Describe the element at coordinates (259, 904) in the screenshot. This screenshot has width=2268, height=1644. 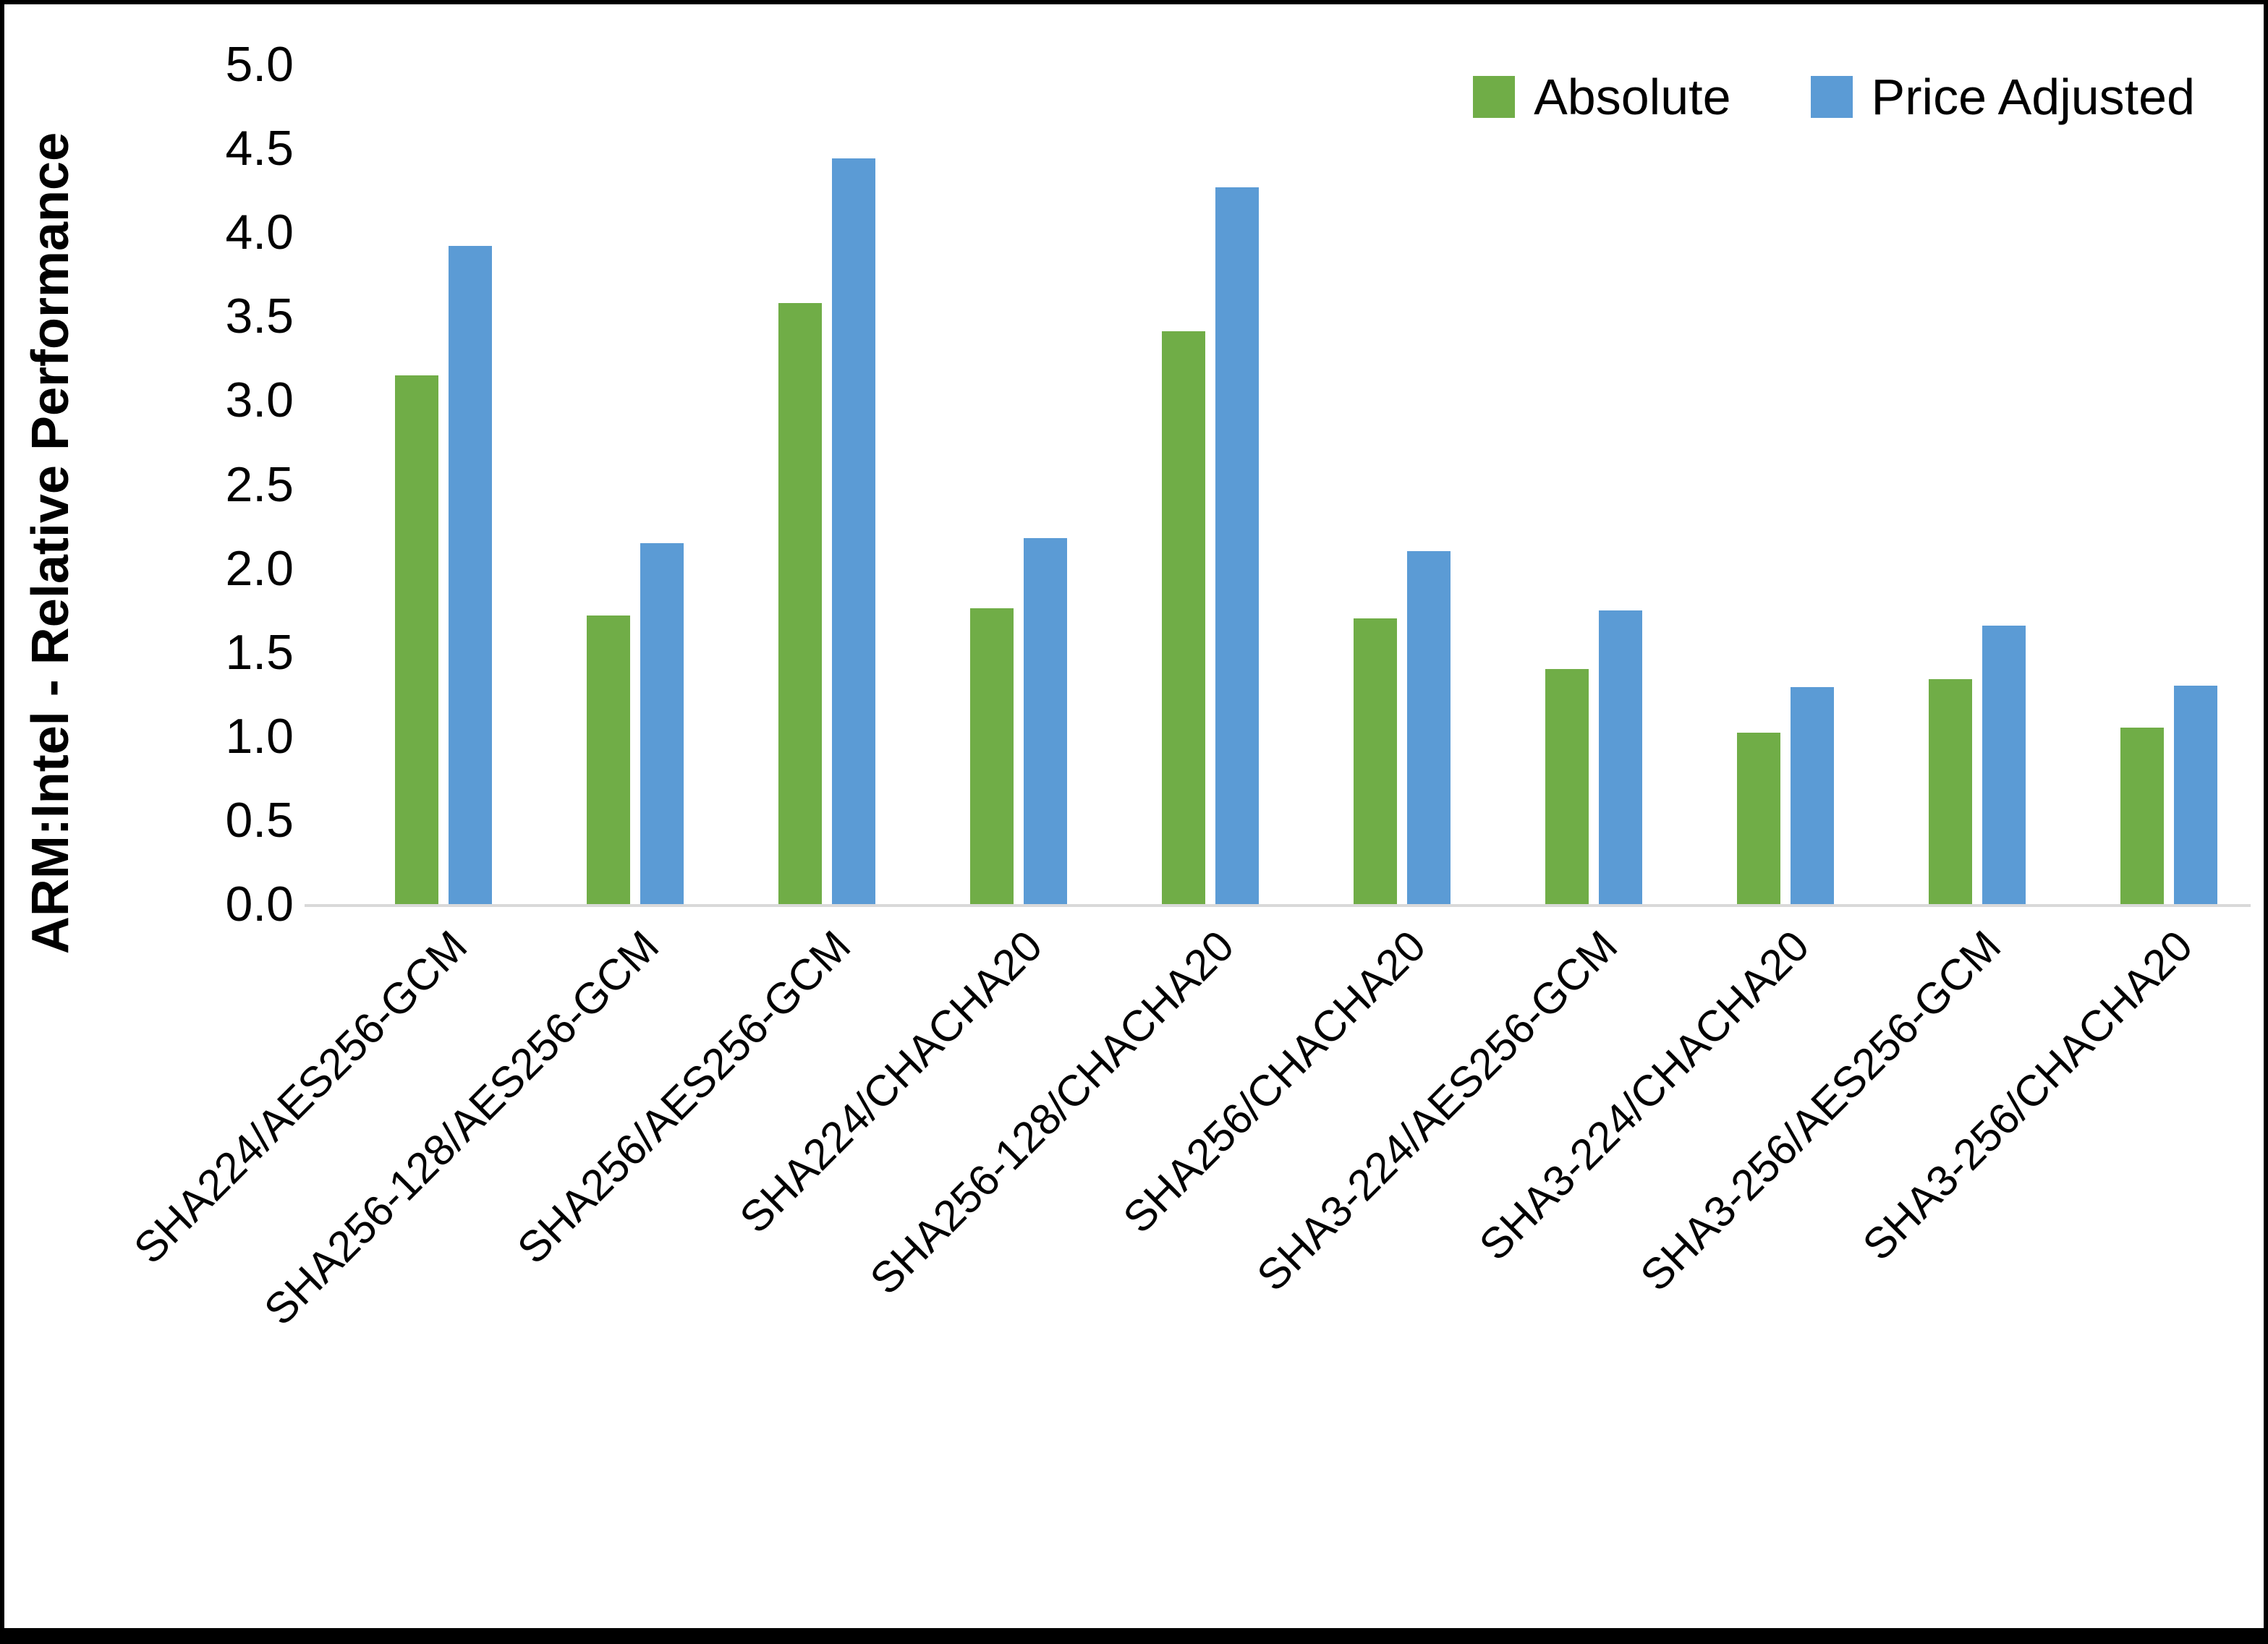
I see `y-axis-tick-label: 0.0` at that location.